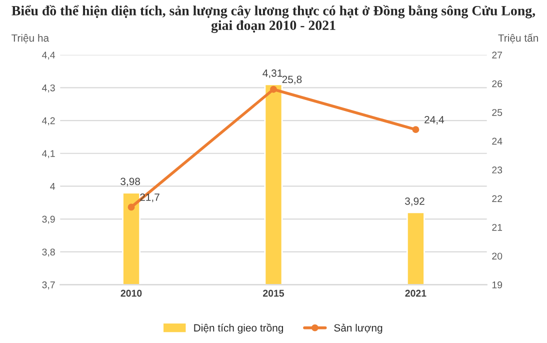 The width and height of the screenshot is (547, 343). What do you see at coordinates (497, 112) in the screenshot?
I see `y2-tick-label: 25` at bounding box center [497, 112].